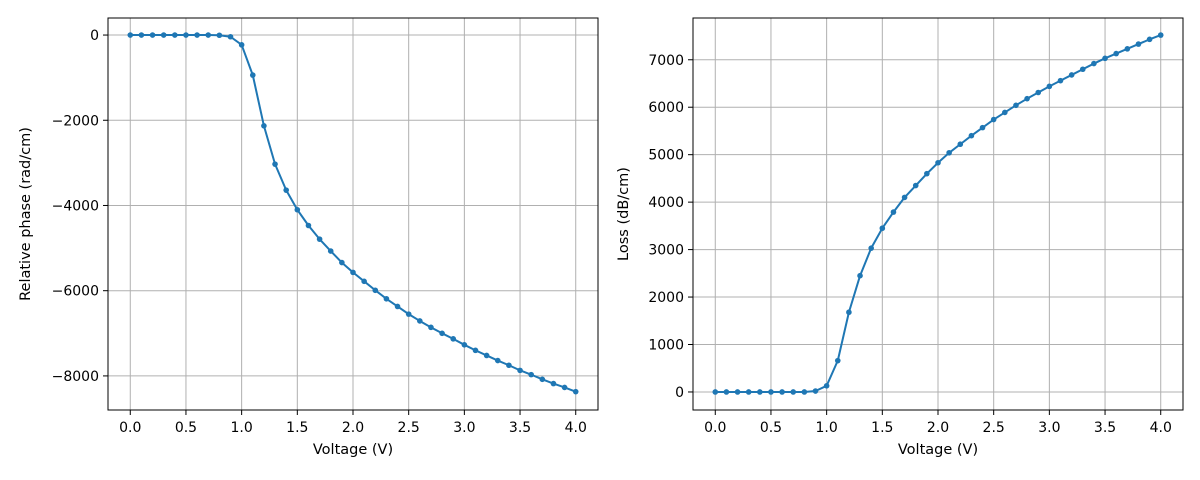  I want to click on y-tick-label: −4000, so click(75, 206).